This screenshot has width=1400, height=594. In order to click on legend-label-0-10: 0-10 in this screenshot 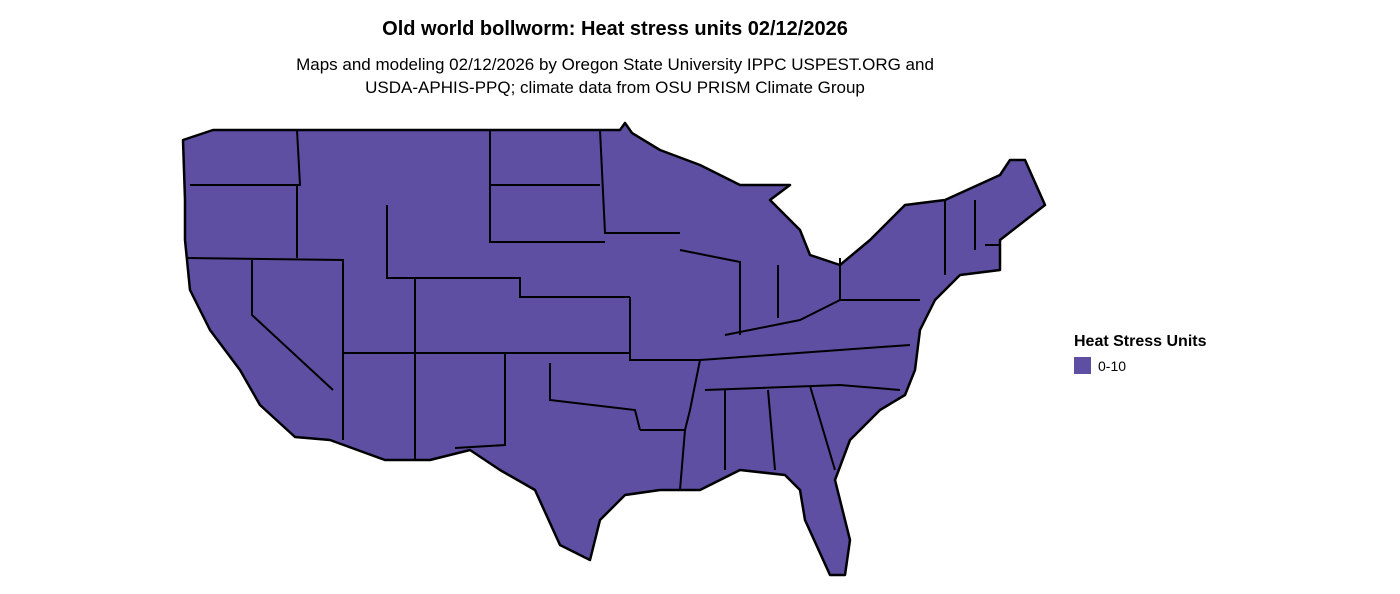, I will do `click(1112, 366)`.